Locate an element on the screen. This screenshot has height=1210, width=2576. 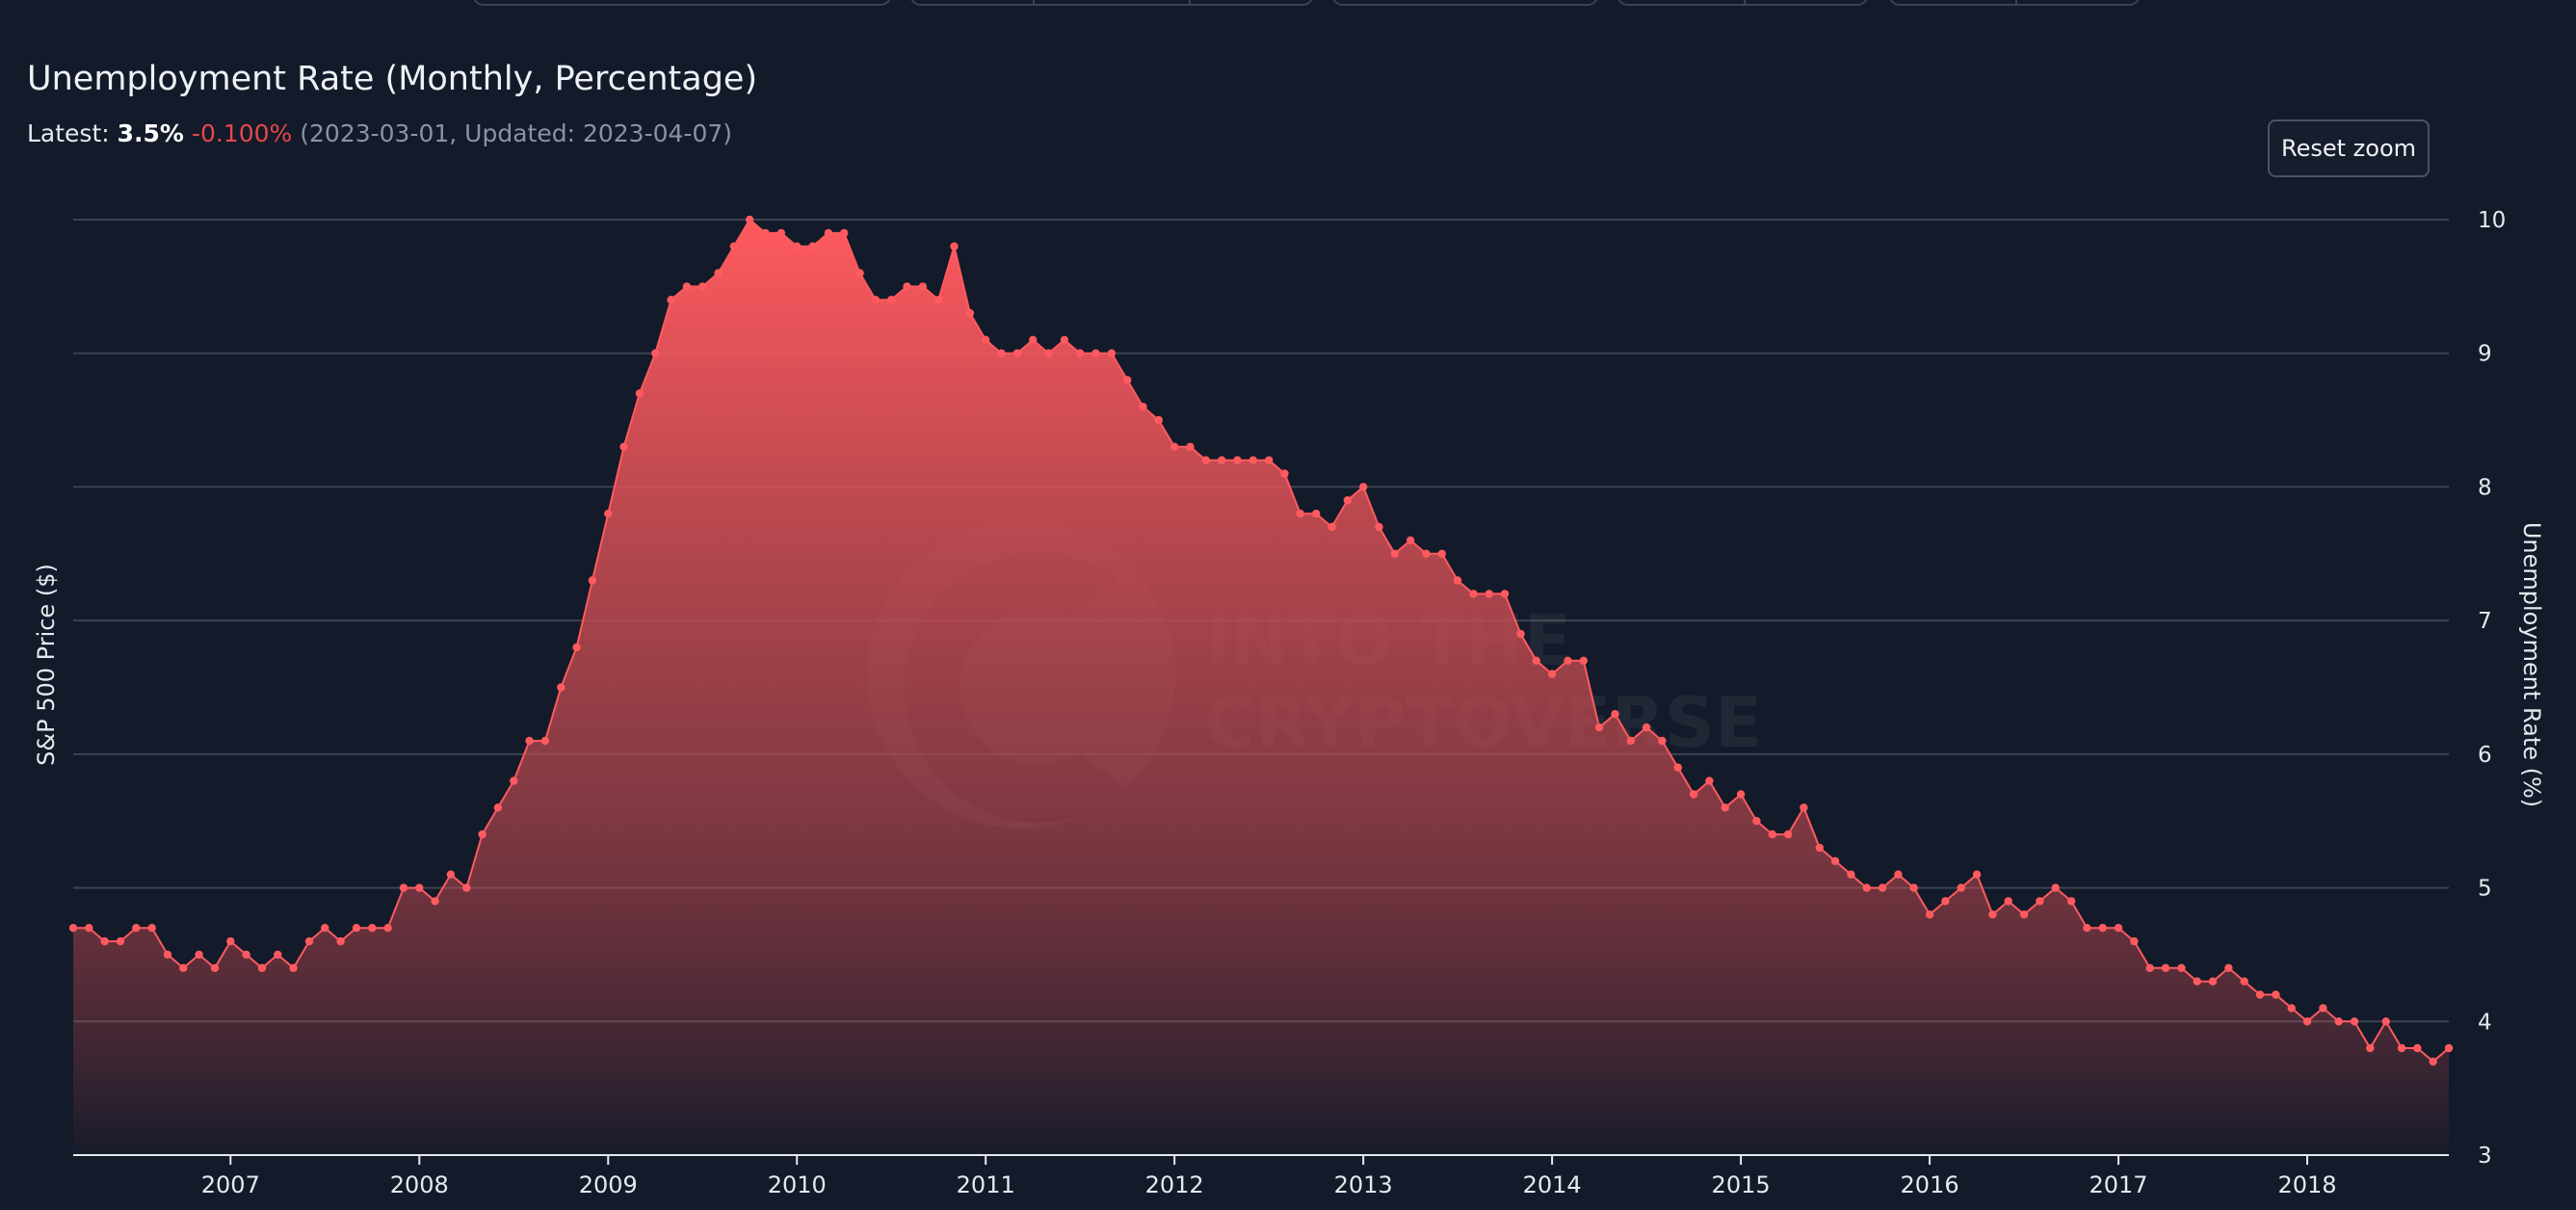
reset-zoom-button: Reset zoom is located at coordinates (2349, 148).